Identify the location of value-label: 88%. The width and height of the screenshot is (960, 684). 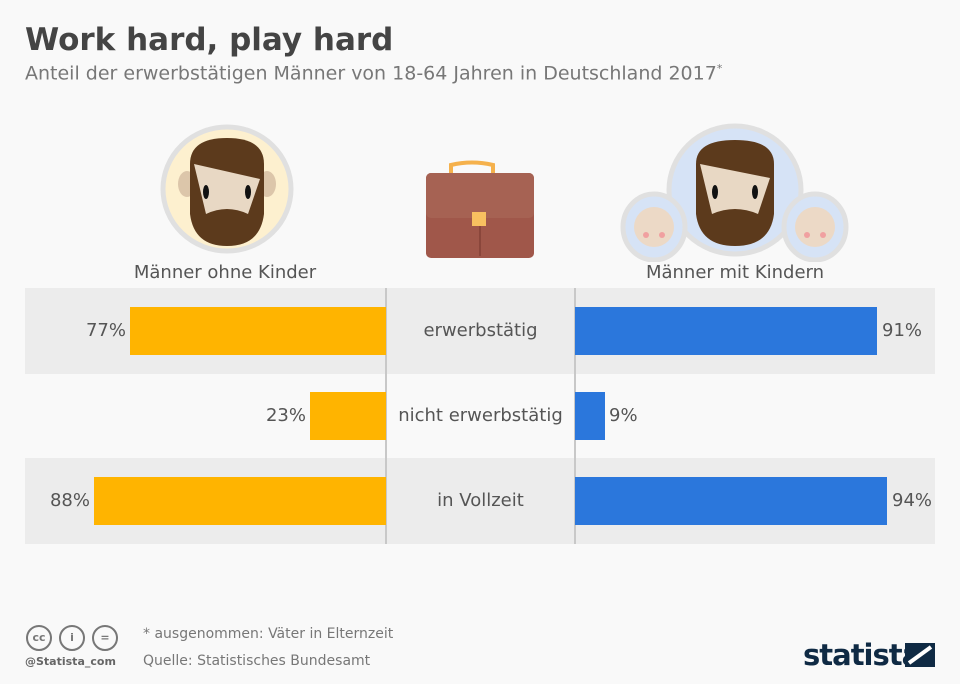
(69, 500).